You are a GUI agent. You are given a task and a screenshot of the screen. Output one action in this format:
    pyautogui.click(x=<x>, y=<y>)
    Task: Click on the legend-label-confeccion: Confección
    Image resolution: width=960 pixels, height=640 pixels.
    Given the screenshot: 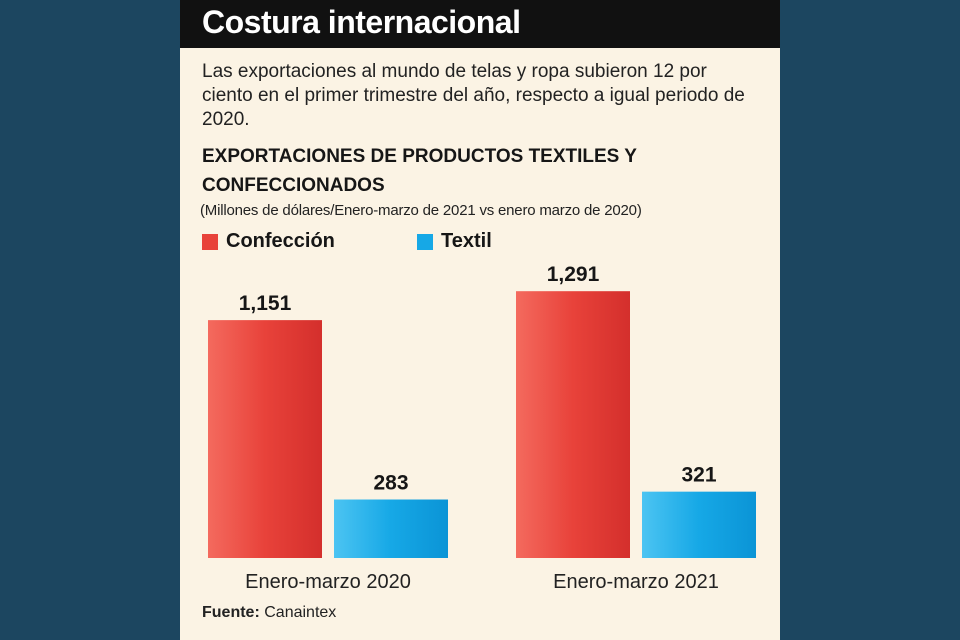 What is the action you would take?
    pyautogui.click(x=280, y=241)
    